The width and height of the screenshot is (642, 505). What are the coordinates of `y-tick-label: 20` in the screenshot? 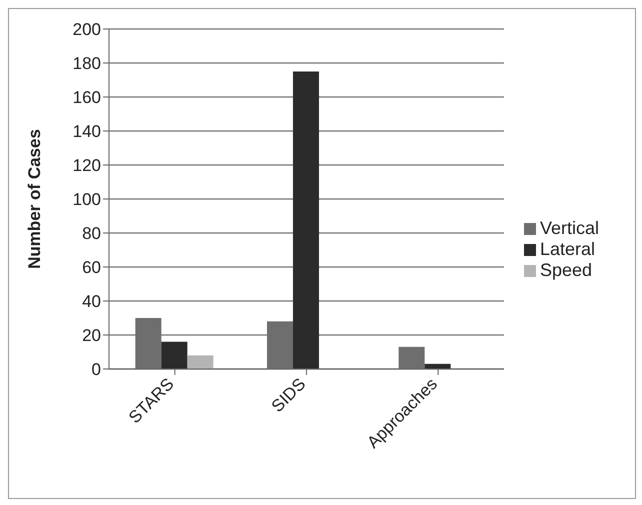 It's located at (91, 336).